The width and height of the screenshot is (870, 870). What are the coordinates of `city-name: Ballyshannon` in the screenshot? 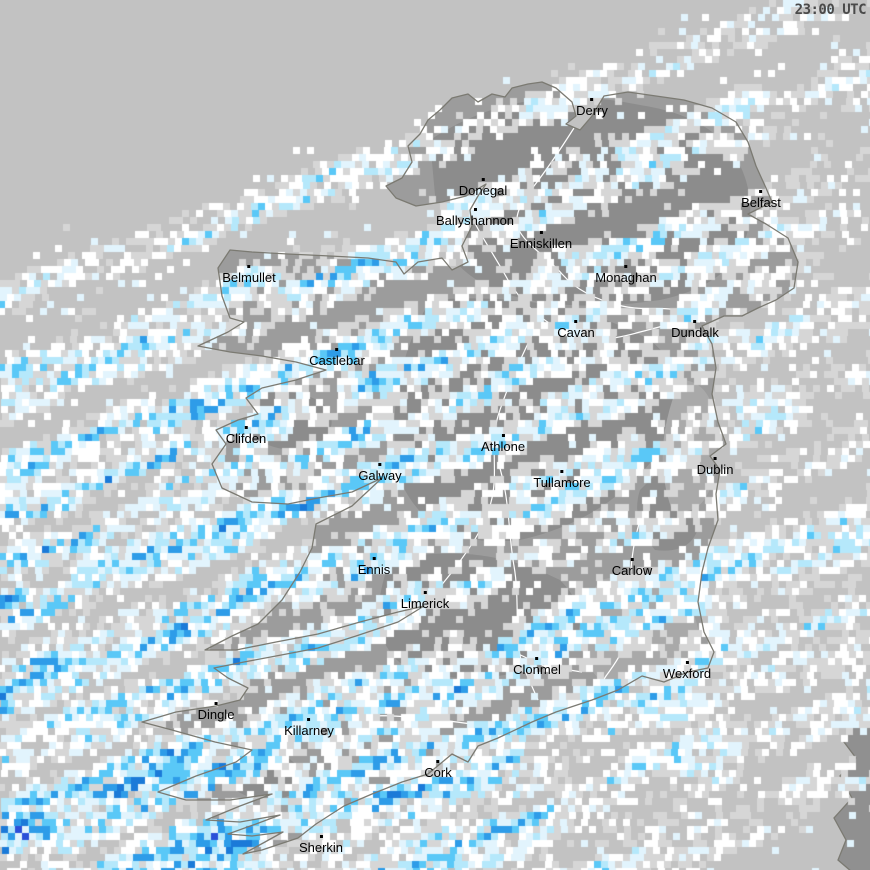 It's located at (475, 220).